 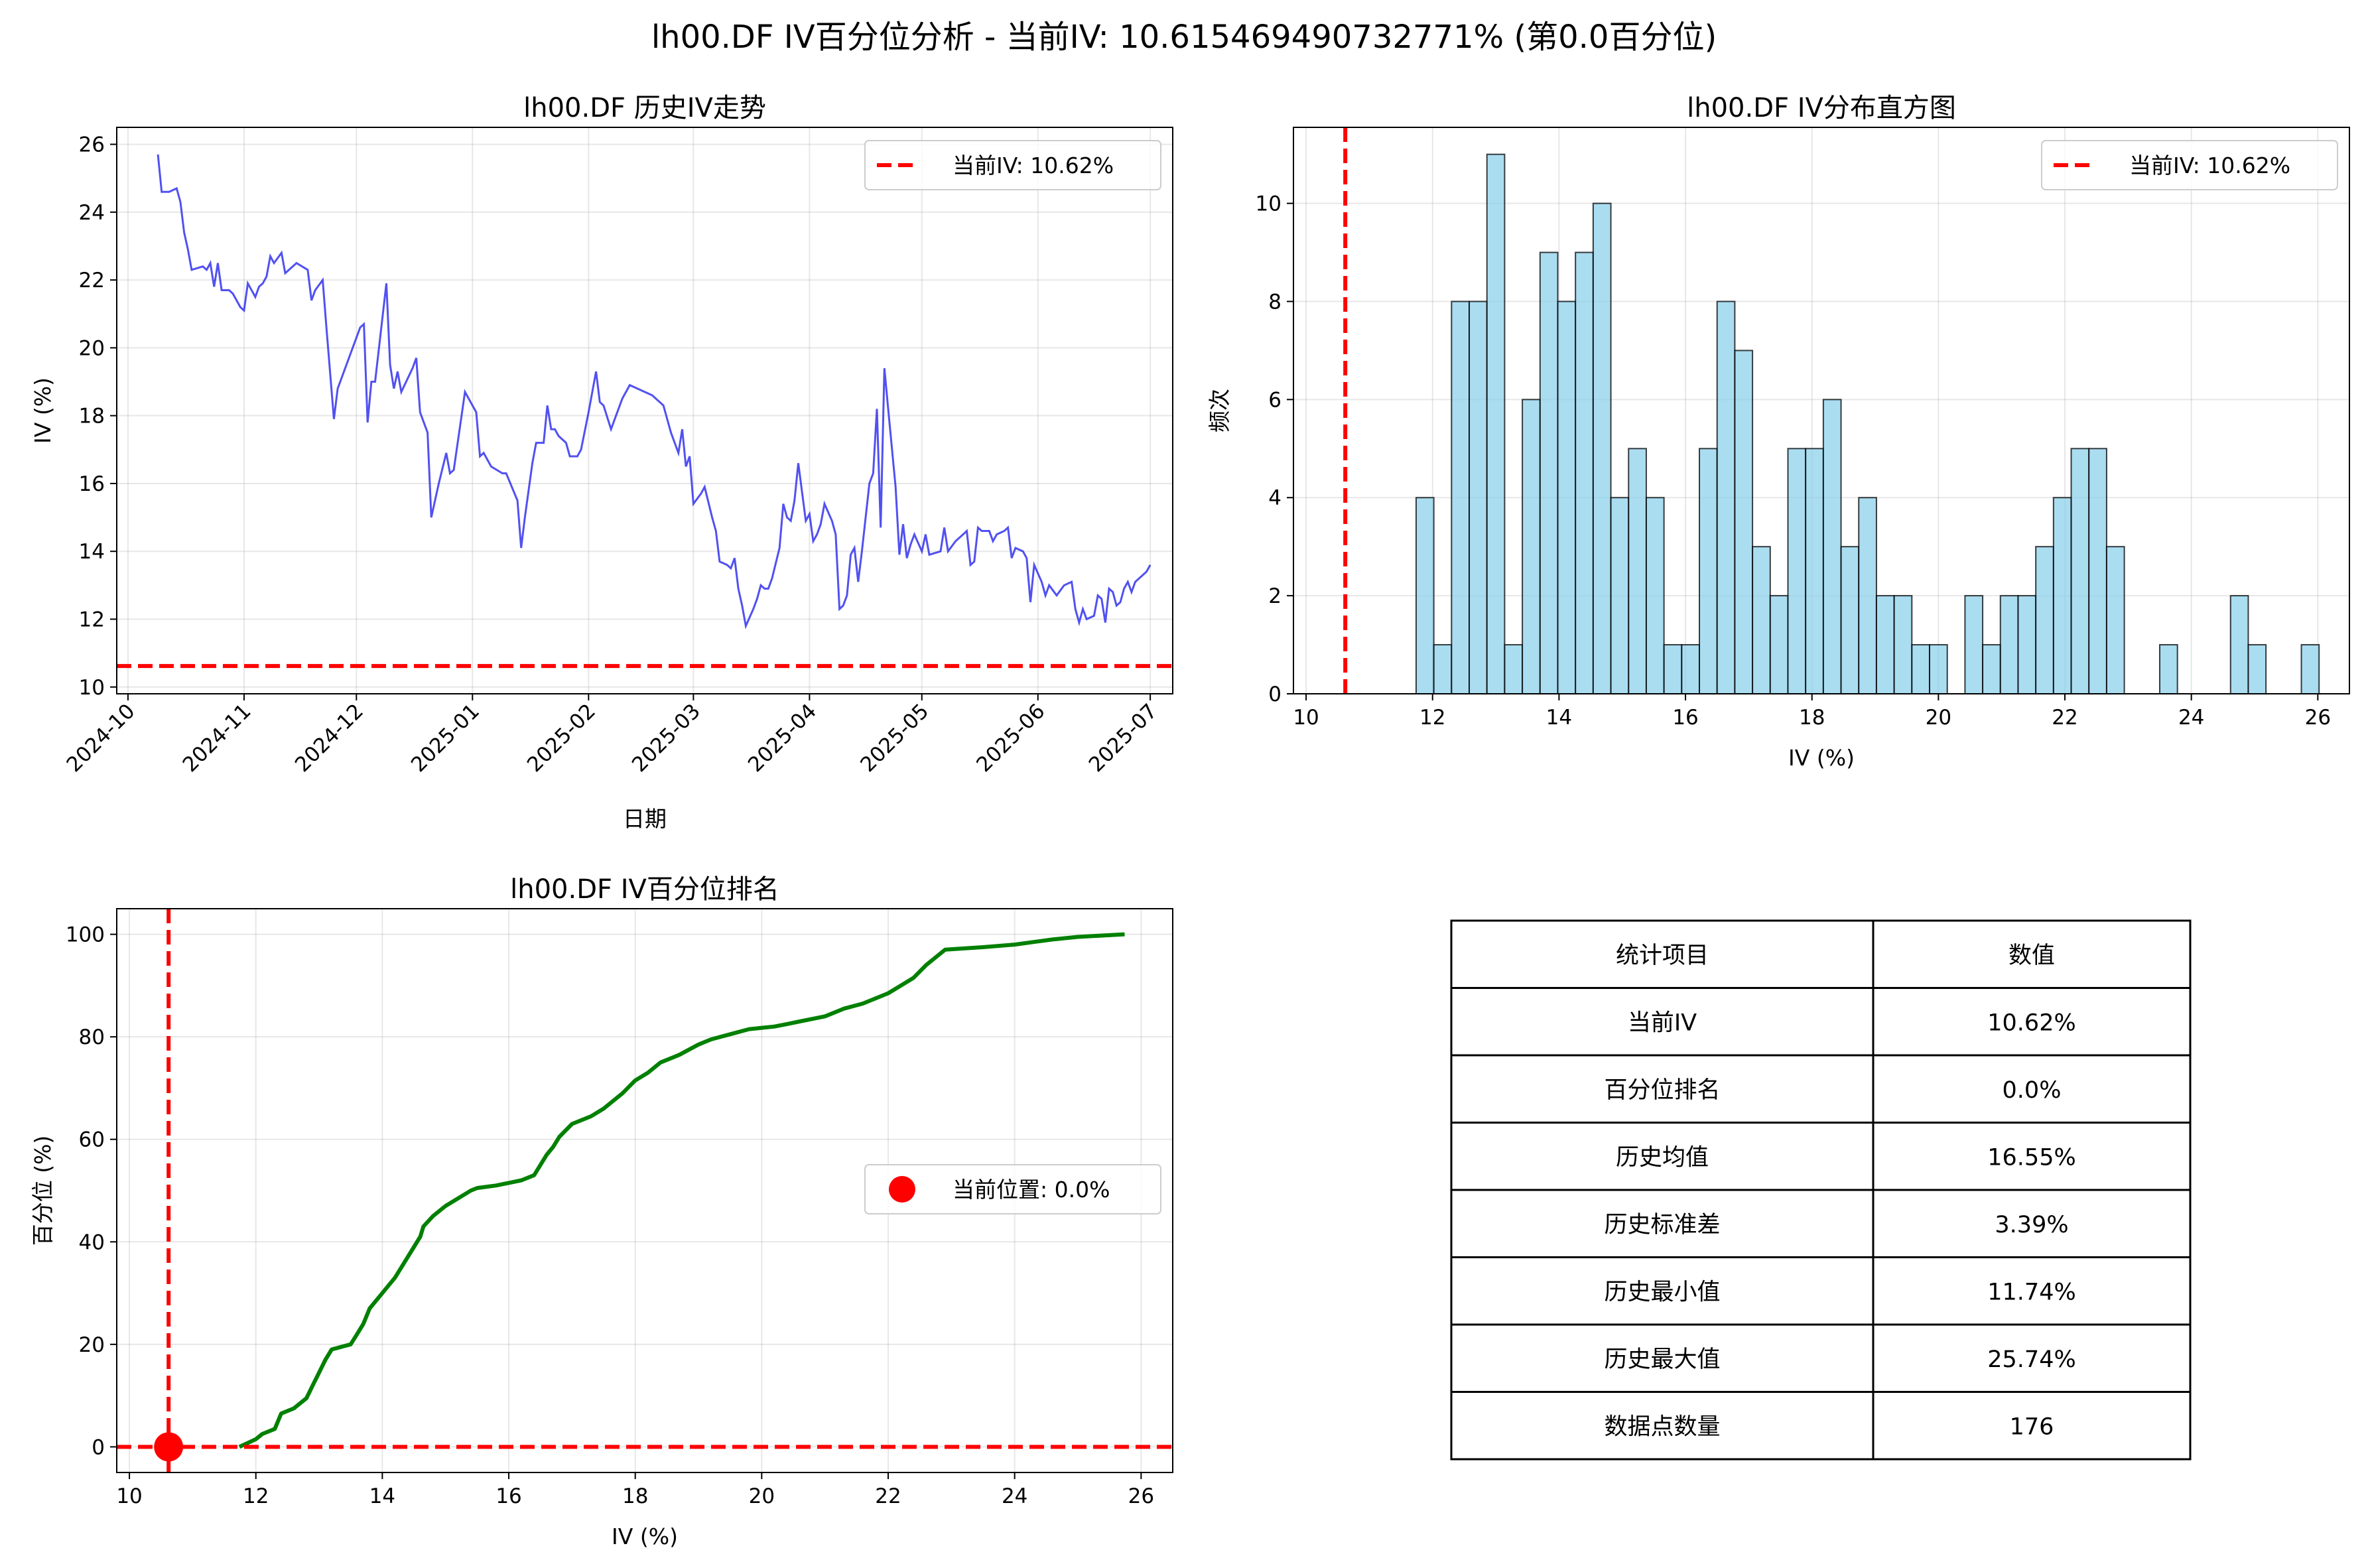 I want to click on x-tick-label: 18, so click(x=635, y=1496).